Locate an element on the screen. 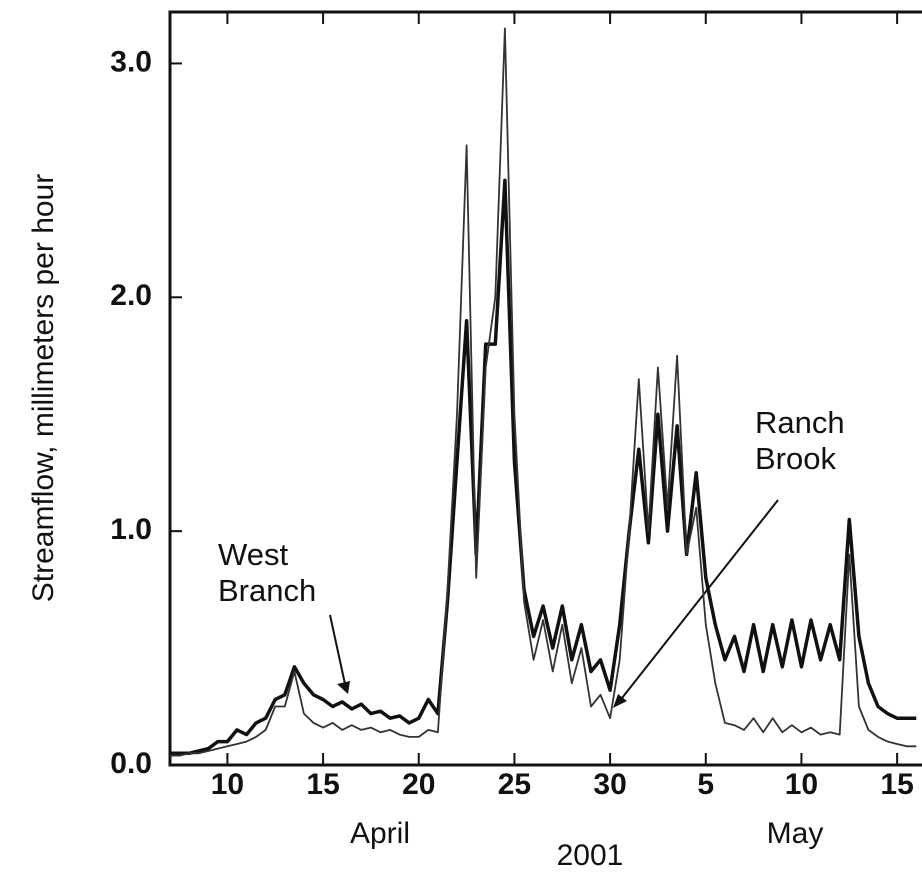 Image resolution: width=922 pixels, height=881 pixels. y-axis-title: Streamflow, millimeters per hour is located at coordinates (43, 388).